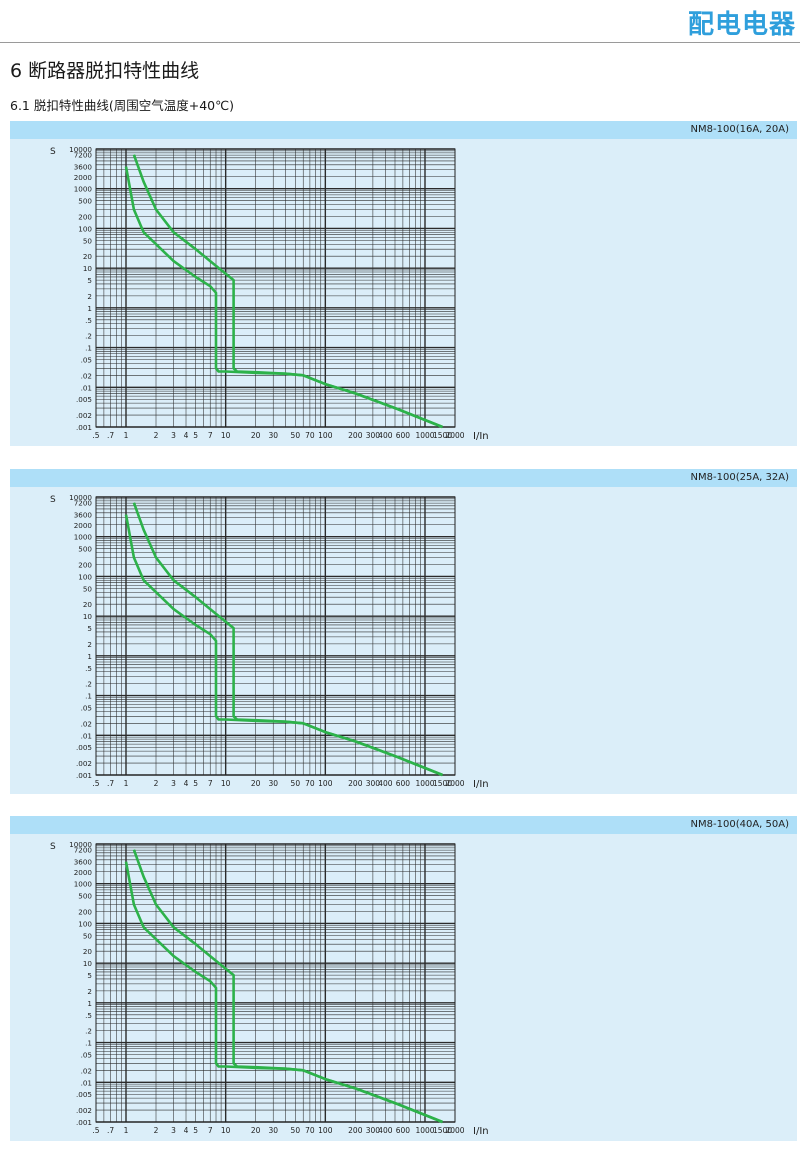 This screenshot has width=800, height=1150. I want to click on chart-title: NM8-100(16A, 20A), so click(403, 130).